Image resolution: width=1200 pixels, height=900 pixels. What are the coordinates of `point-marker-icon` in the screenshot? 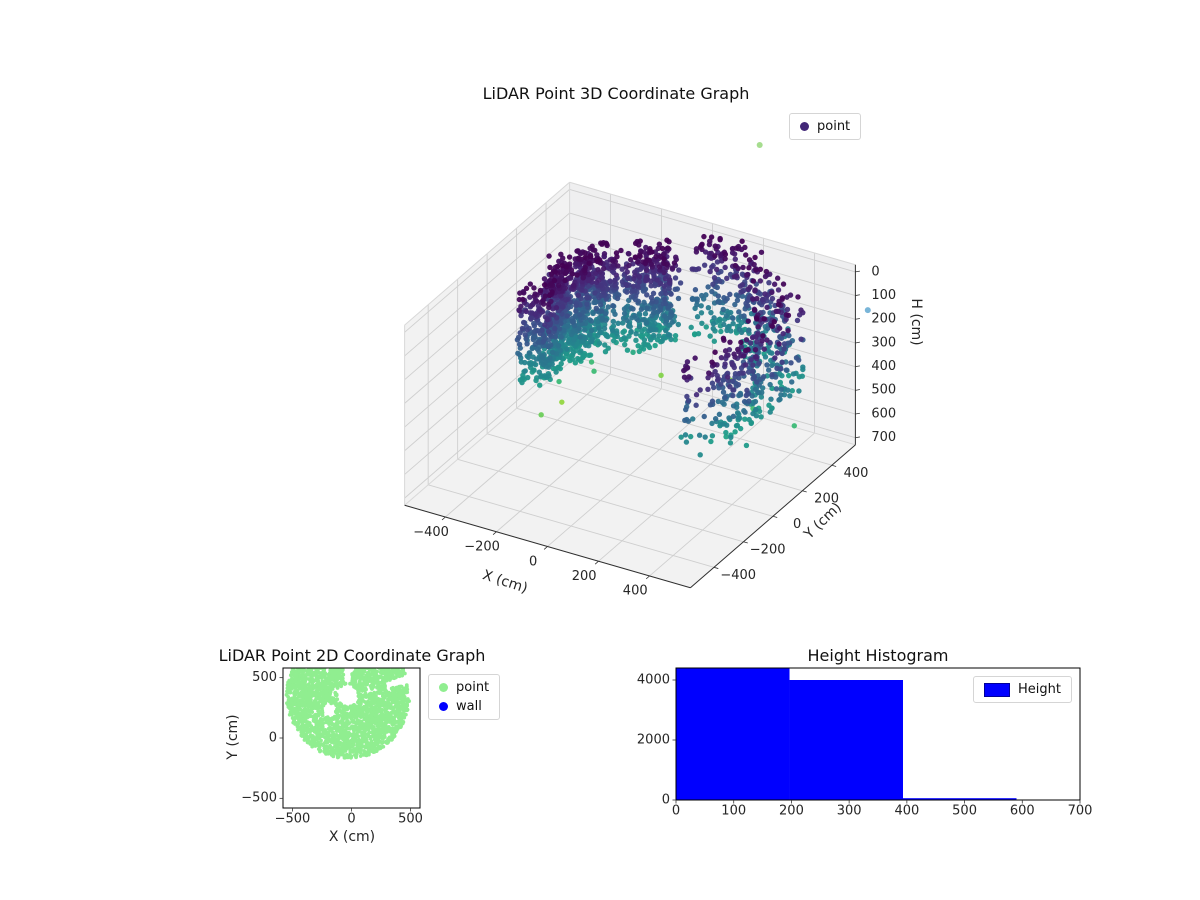 It's located at (443, 687).